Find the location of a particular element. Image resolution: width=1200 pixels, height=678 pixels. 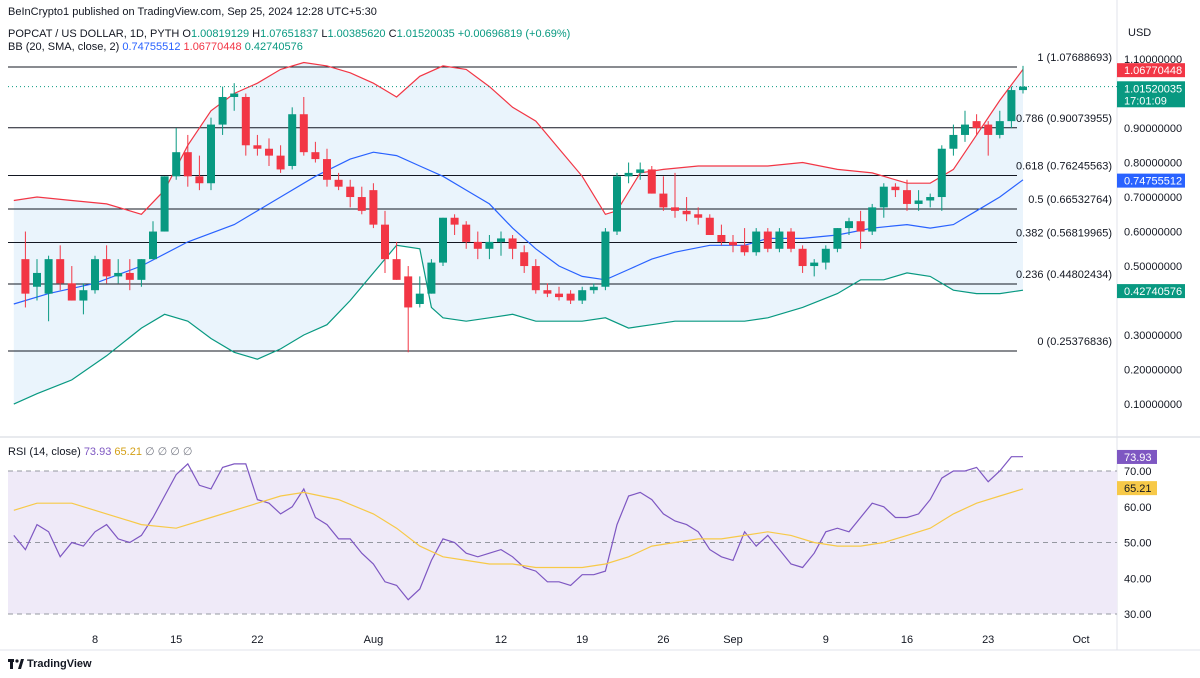

price-tick-label: 0.80000000 is located at coordinates (1153, 164).